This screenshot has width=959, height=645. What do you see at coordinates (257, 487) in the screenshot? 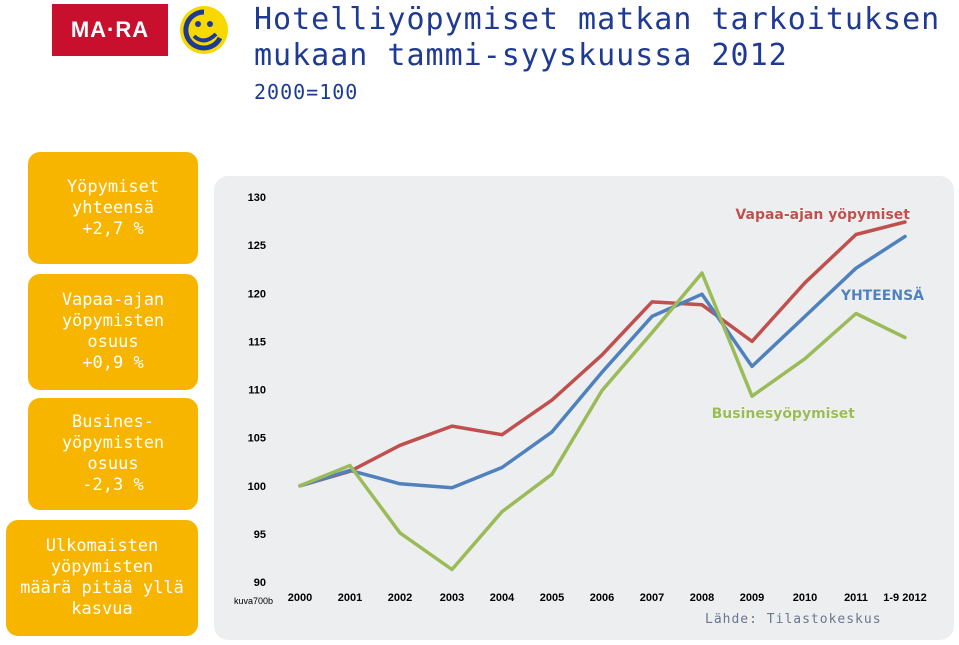
I see `y-tick-label: 100` at bounding box center [257, 487].